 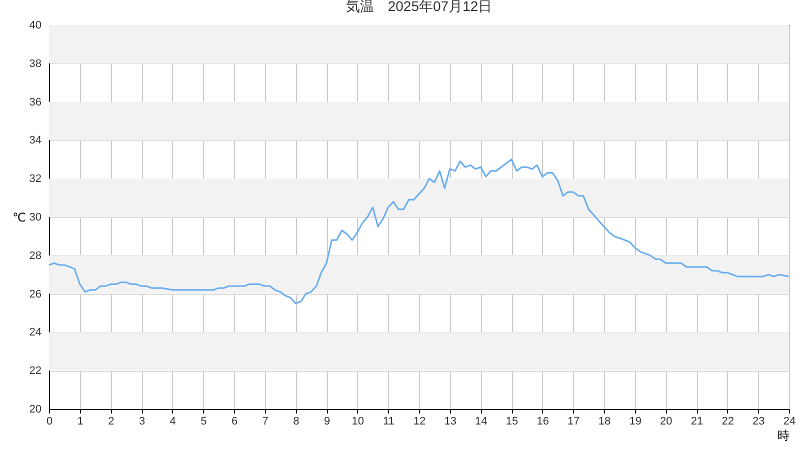 I want to click on y-tick-label: 22, so click(x=35, y=371).